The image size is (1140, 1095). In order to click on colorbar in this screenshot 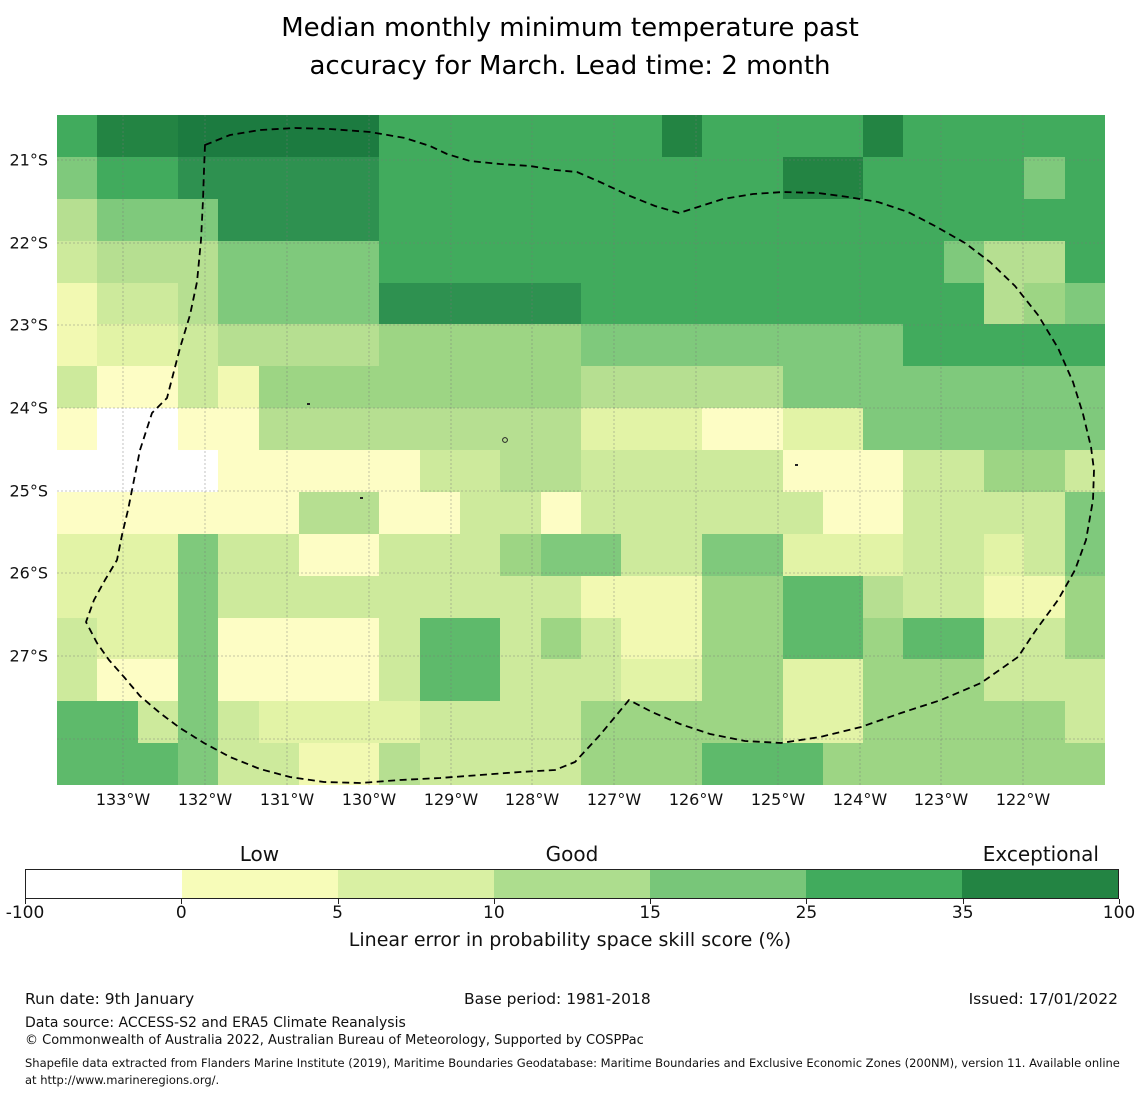, I will do `click(572, 884)`.